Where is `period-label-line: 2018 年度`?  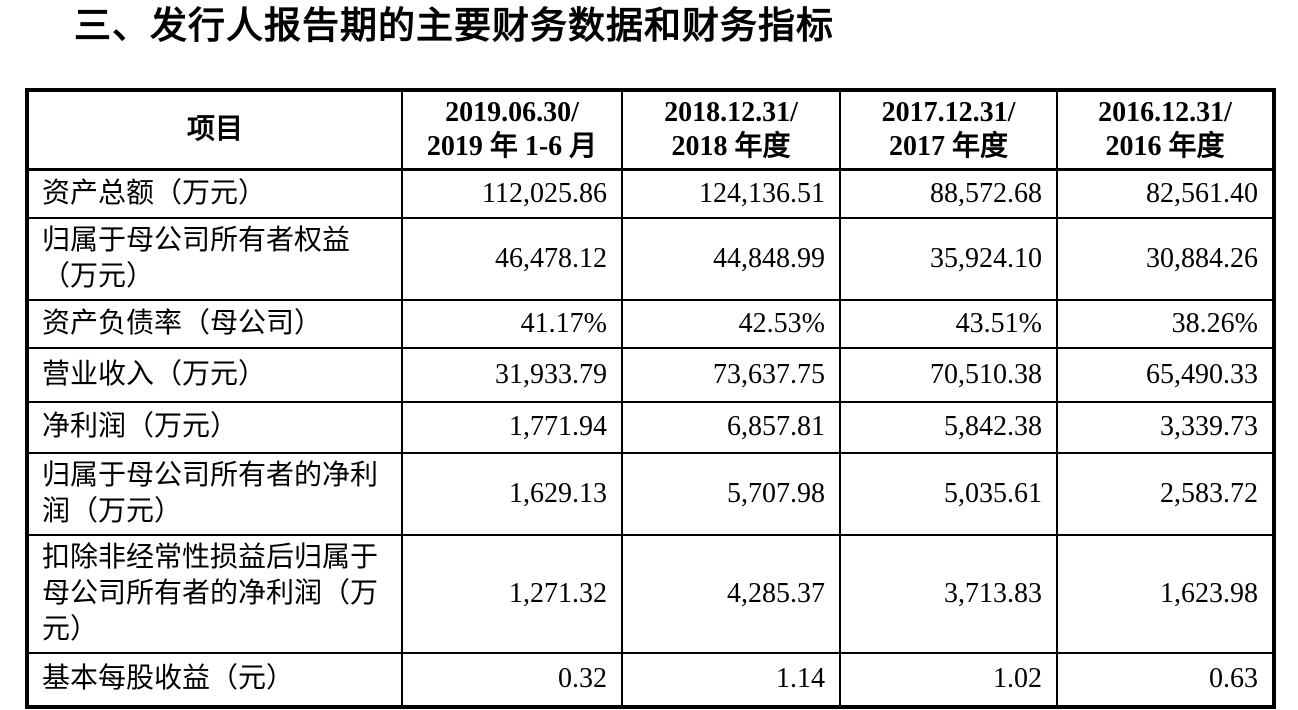
period-label-line: 2018 年度 is located at coordinates (731, 146).